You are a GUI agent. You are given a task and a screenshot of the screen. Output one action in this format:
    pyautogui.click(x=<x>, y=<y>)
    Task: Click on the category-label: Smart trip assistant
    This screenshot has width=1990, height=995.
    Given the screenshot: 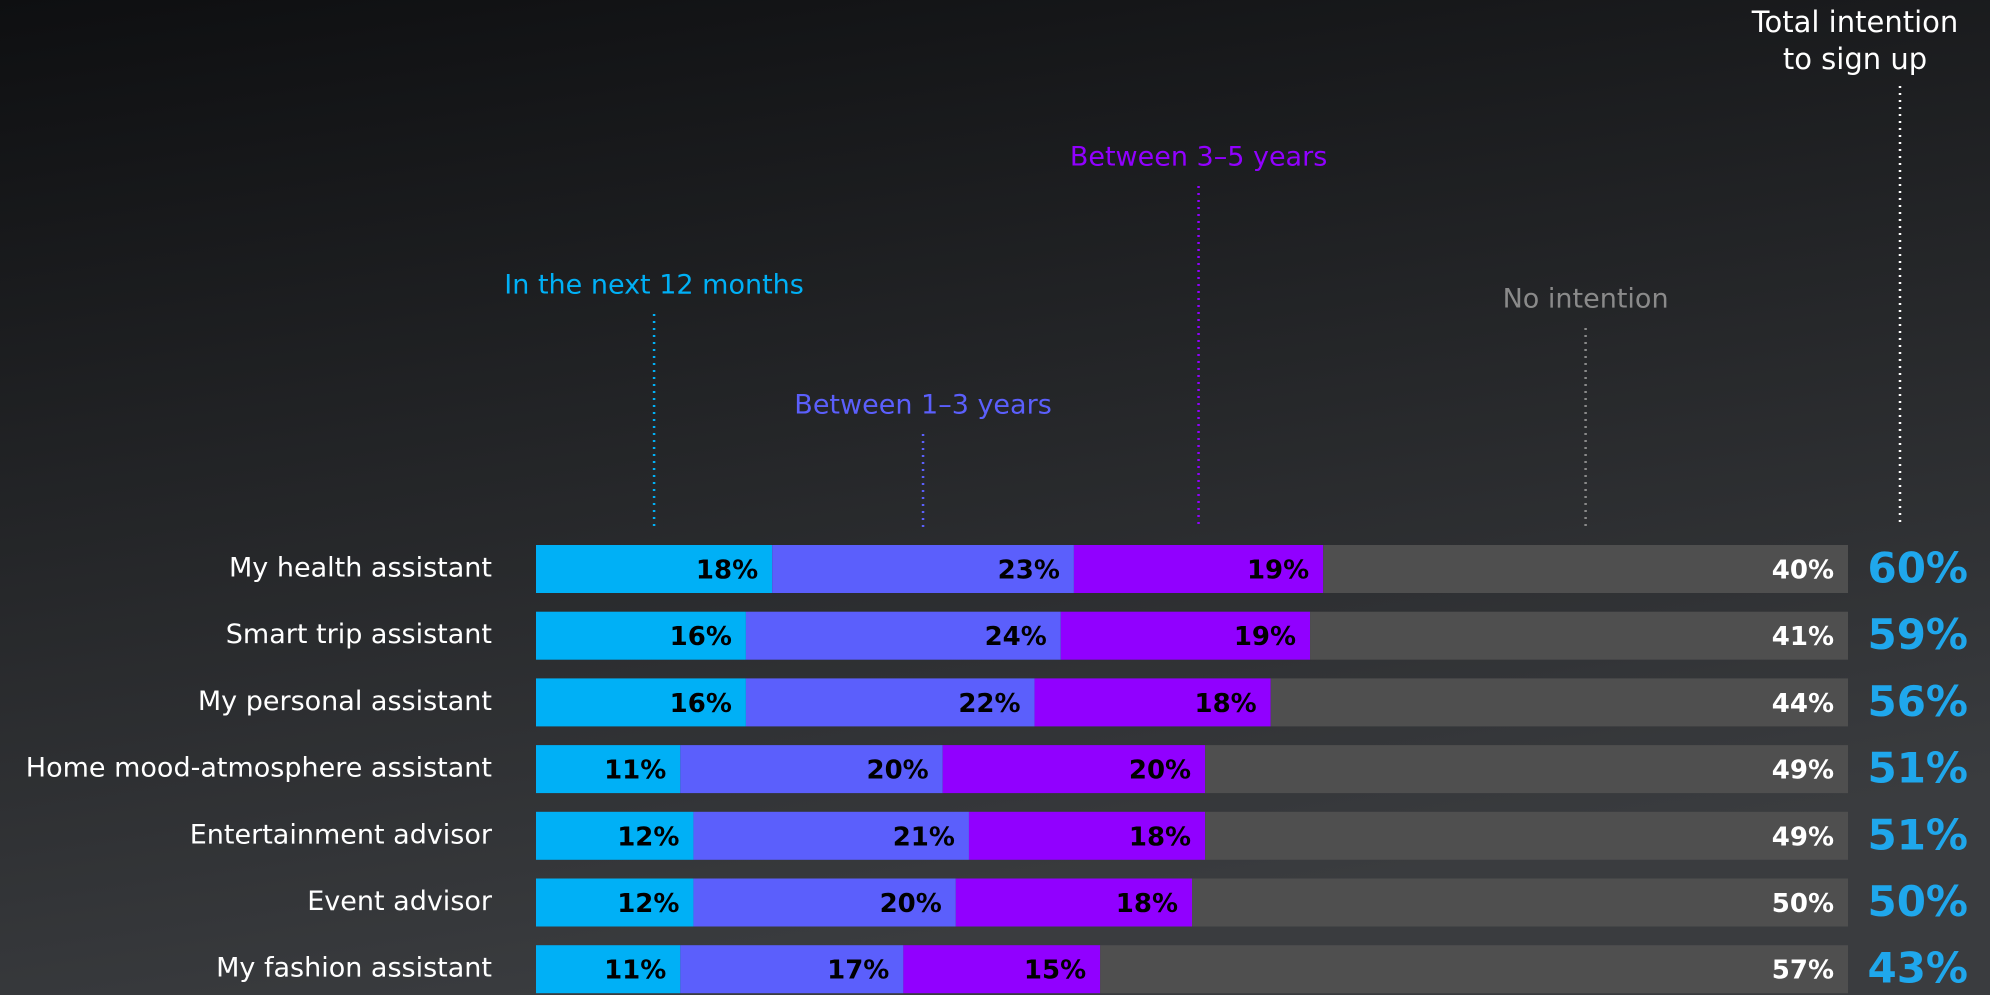 What is the action you would take?
    pyautogui.click(x=359, y=634)
    